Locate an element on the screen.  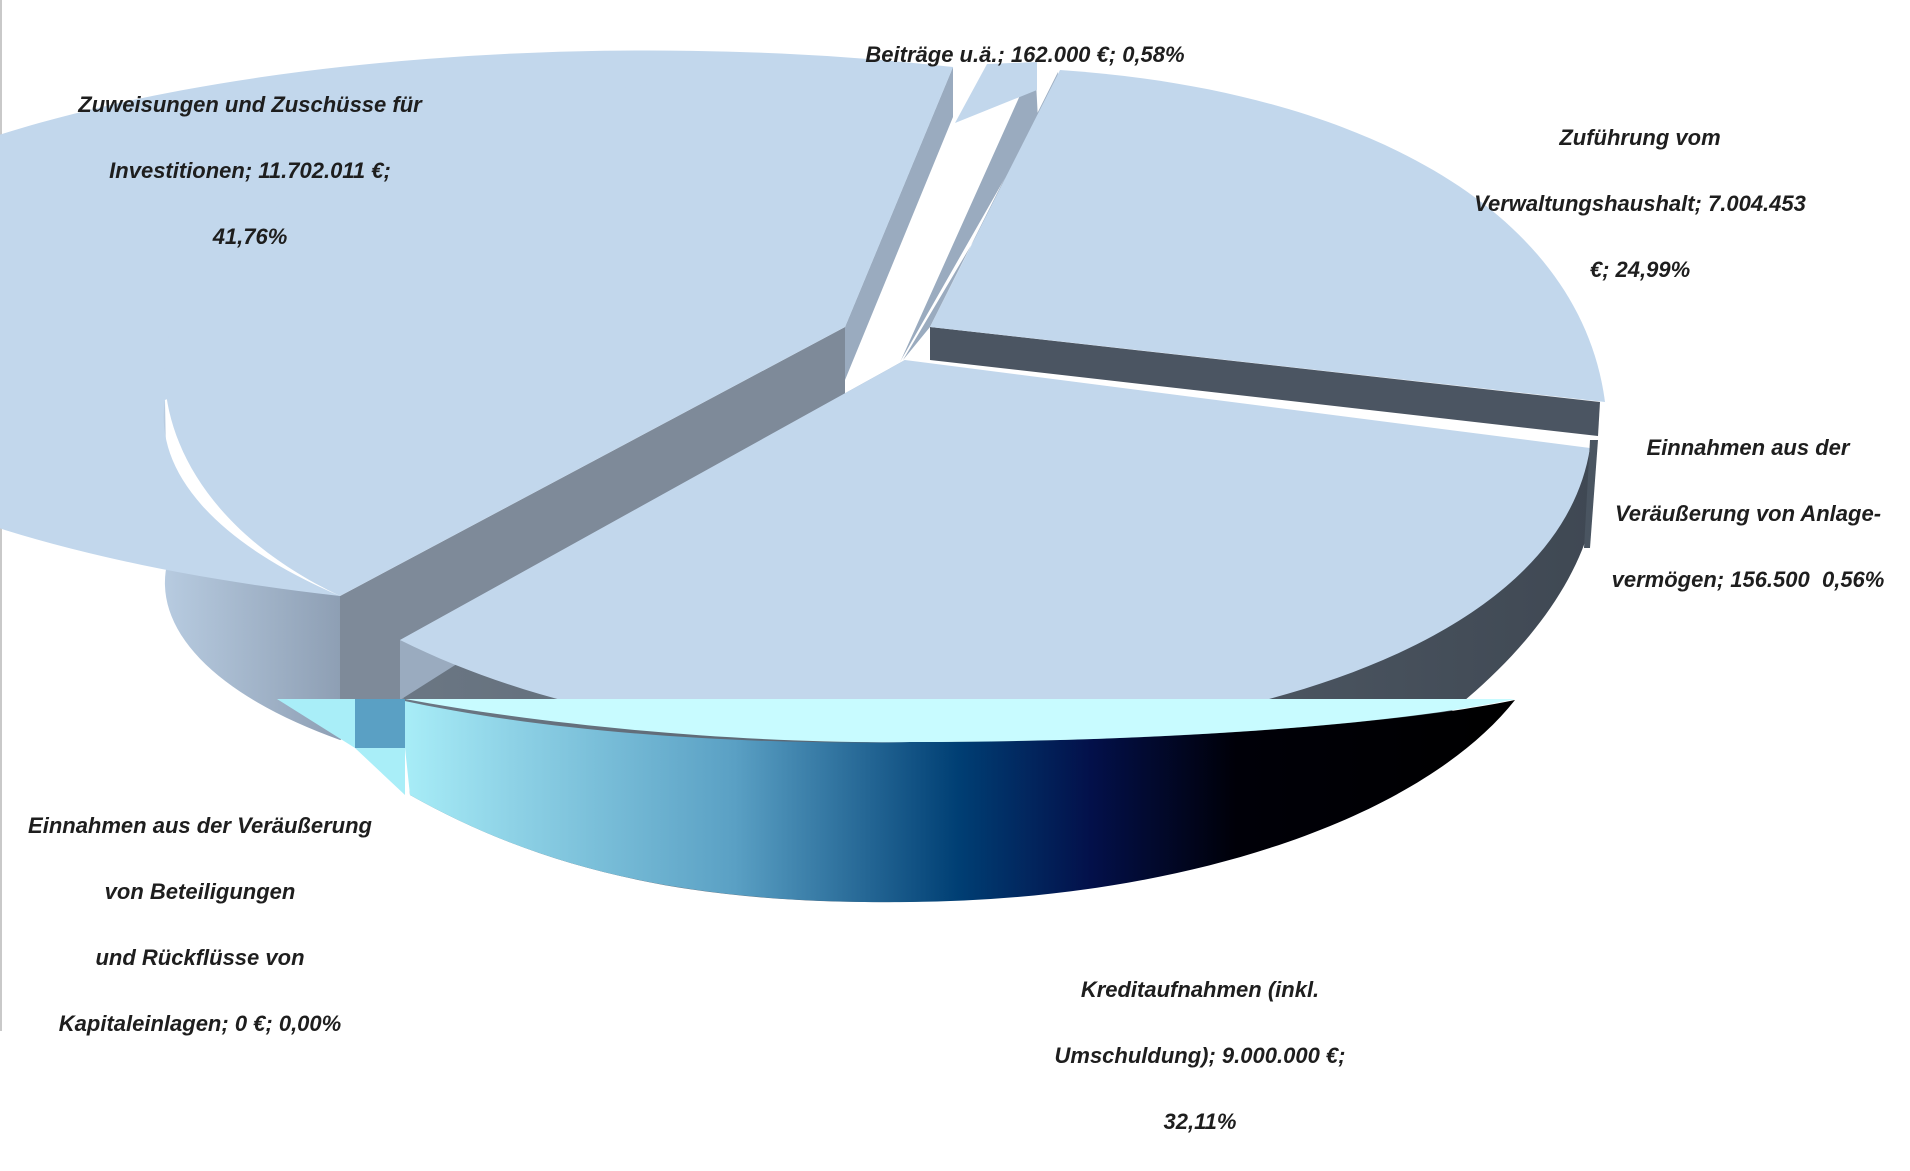
slice-beitraege-cut-face is located at coordinates (969, 212).